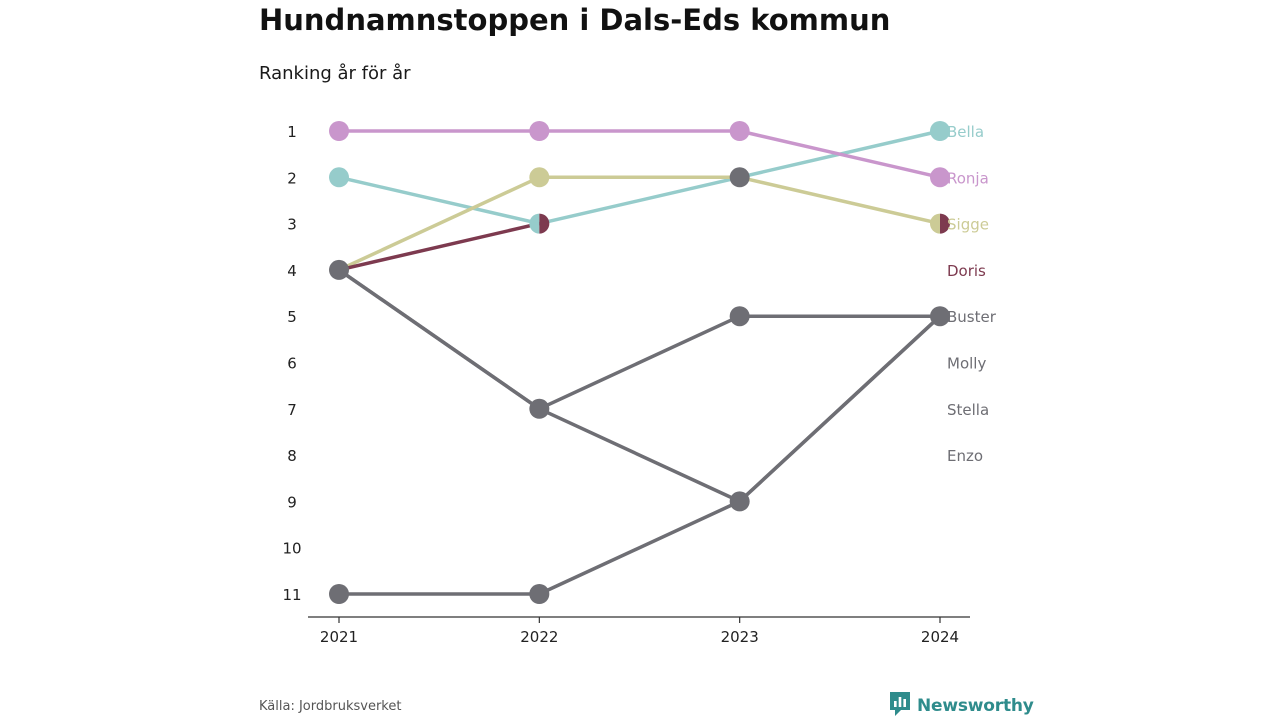 The image size is (1280, 722). I want to click on point-stella, so click(739, 501).